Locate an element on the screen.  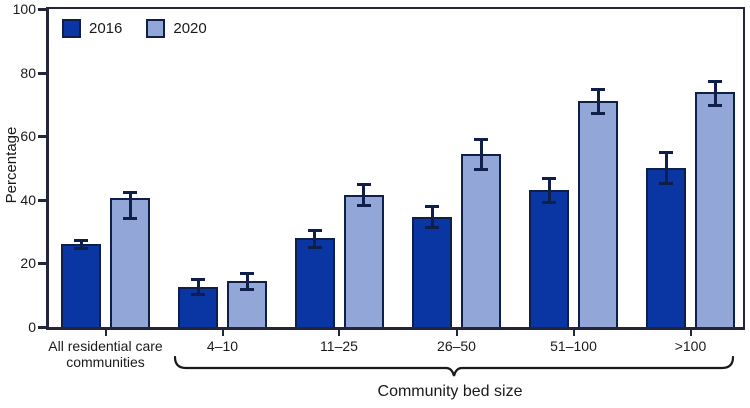
legend-label-2020: 2020 is located at coordinates (190, 28).